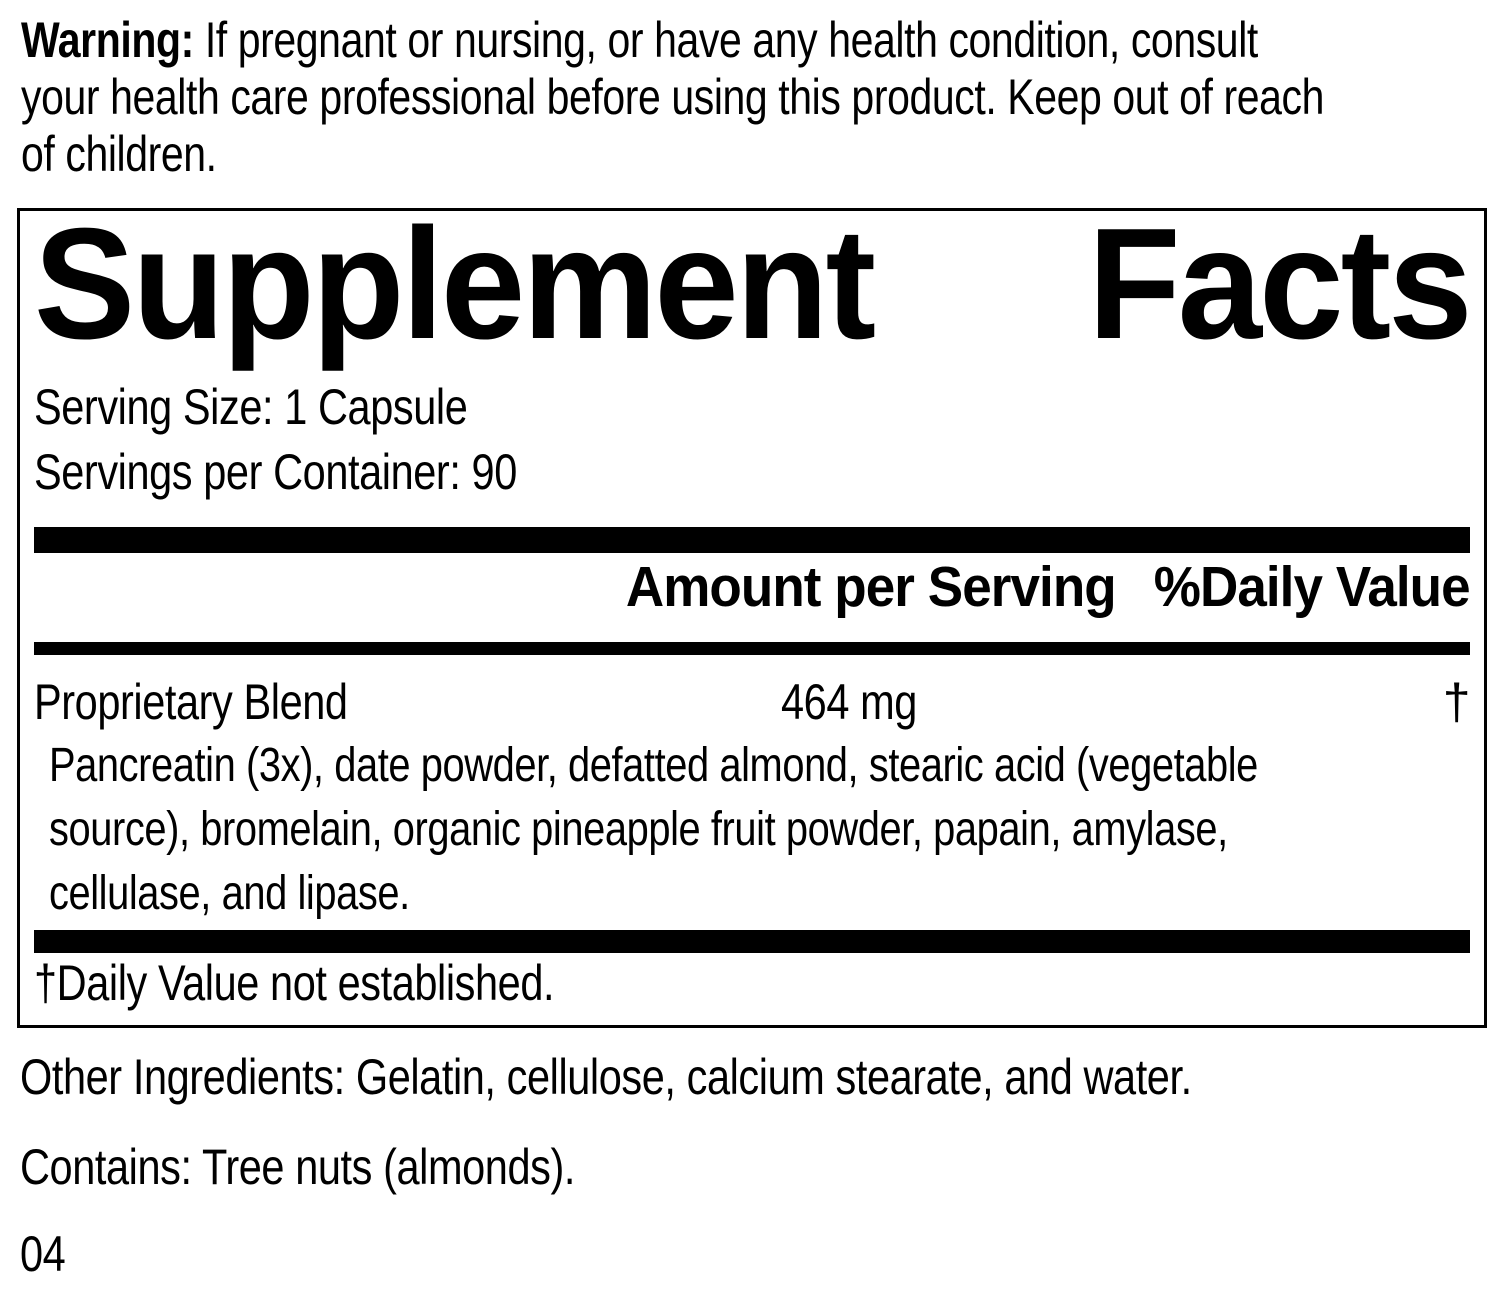 The height and width of the screenshot is (1298, 1500). Describe the element at coordinates (43, 1254) in the screenshot. I see `label-code-text: 04` at that location.